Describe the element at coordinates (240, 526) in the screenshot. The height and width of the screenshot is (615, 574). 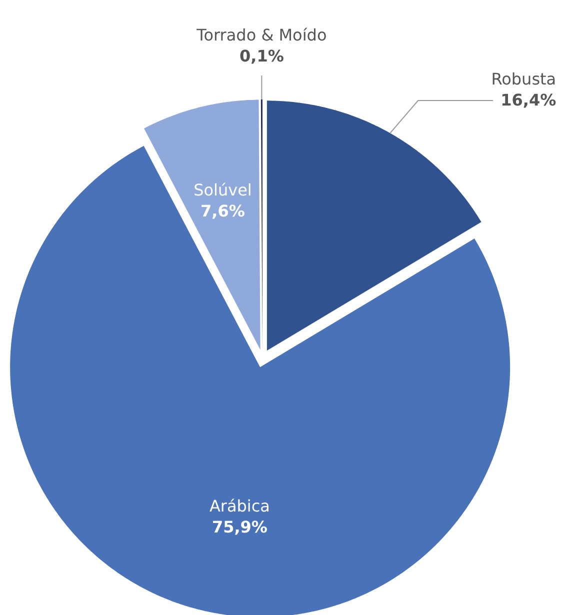
I see `data-label: 75,9%` at that location.